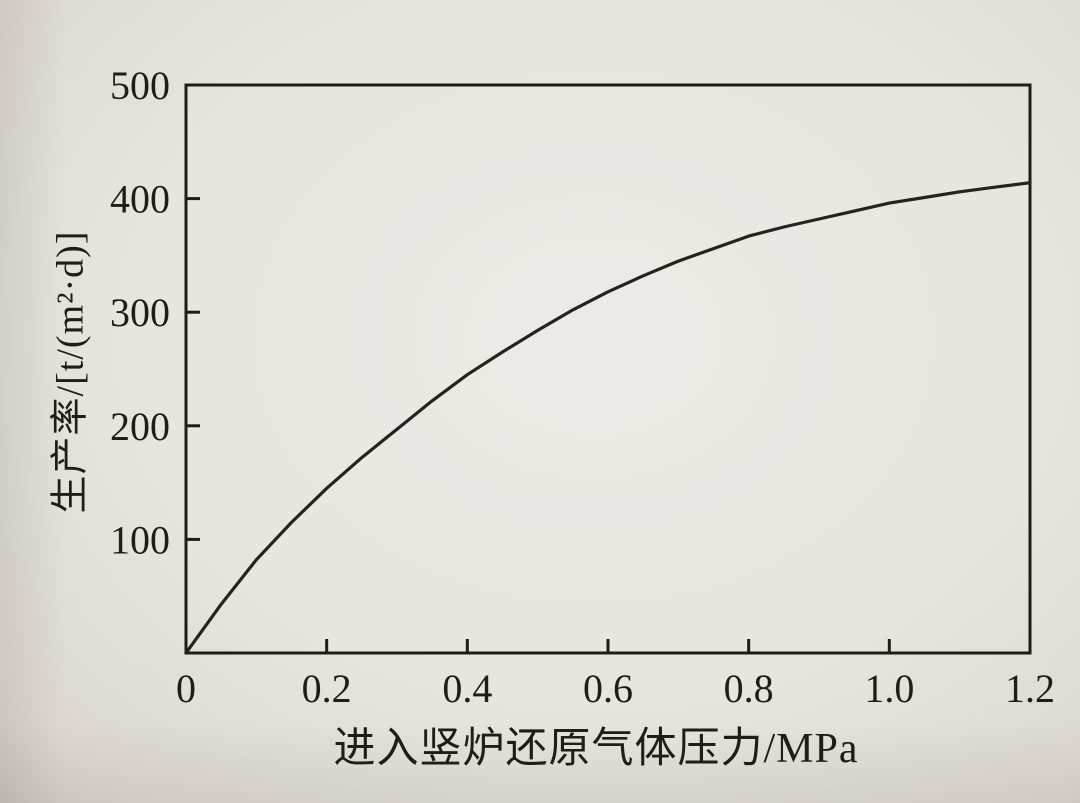  I want to click on x-tick-label: 1.0, so click(889, 688).